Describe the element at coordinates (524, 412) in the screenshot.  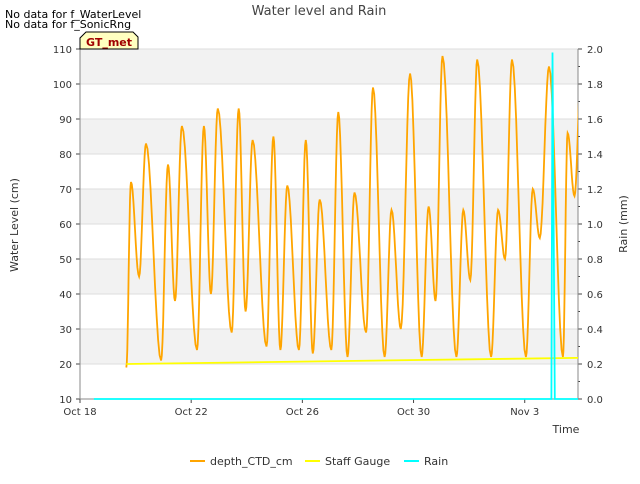
I see `x-tick-label: Nov 3` at that location.